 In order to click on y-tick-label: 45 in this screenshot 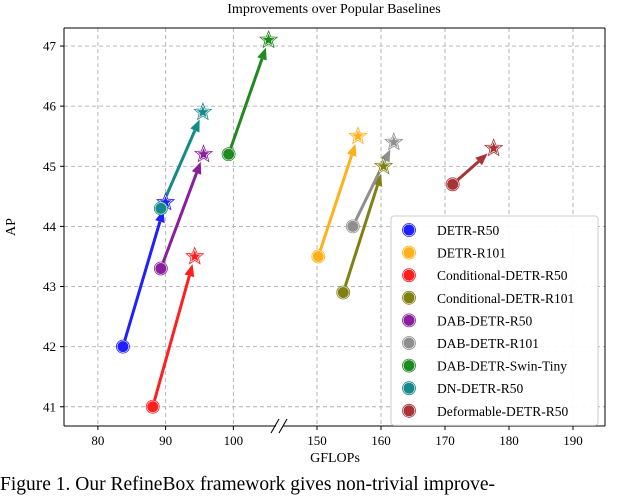, I will do `click(49, 166)`.